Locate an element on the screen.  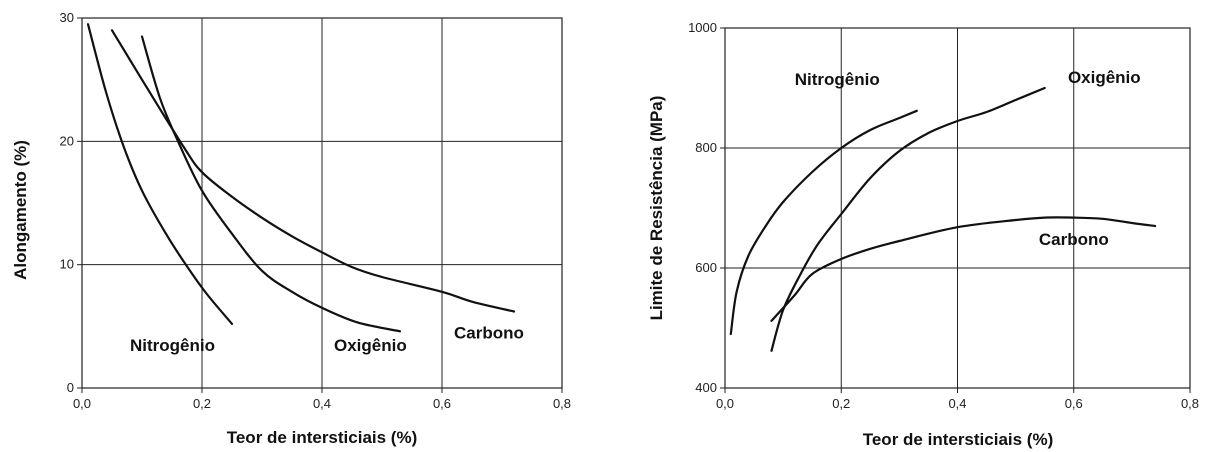
chart-tensile-strength-xlabel: Teor de intersticiais (%) is located at coordinates (958, 439).